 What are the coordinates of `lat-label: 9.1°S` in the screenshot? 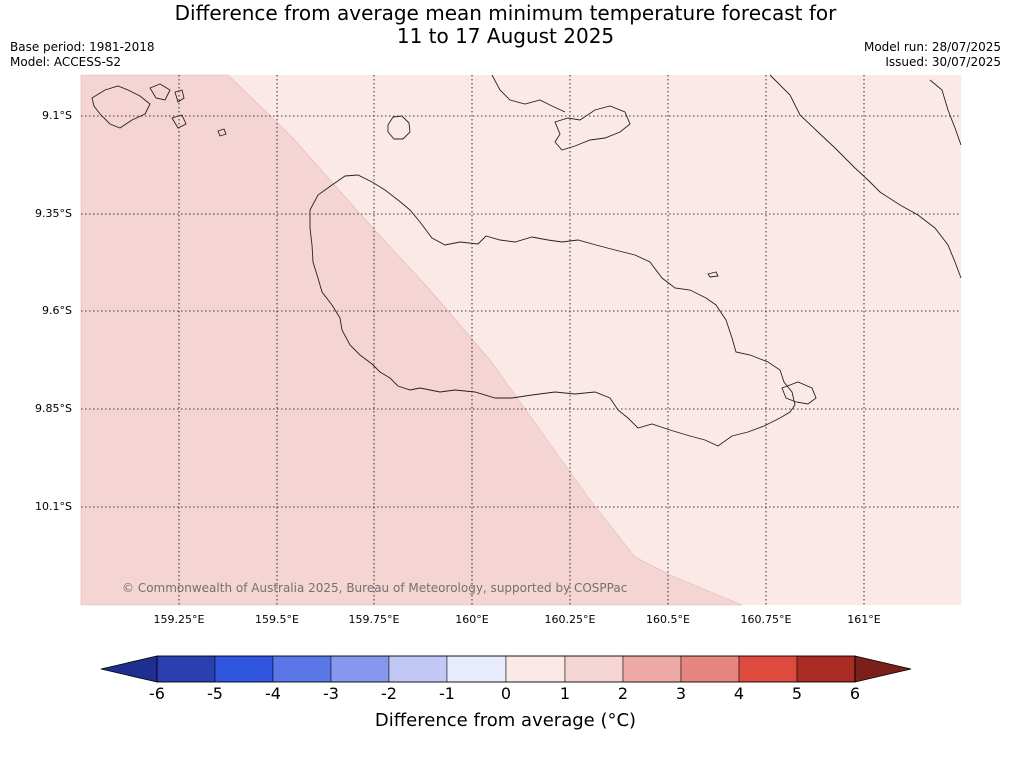 It's located at (57, 115).